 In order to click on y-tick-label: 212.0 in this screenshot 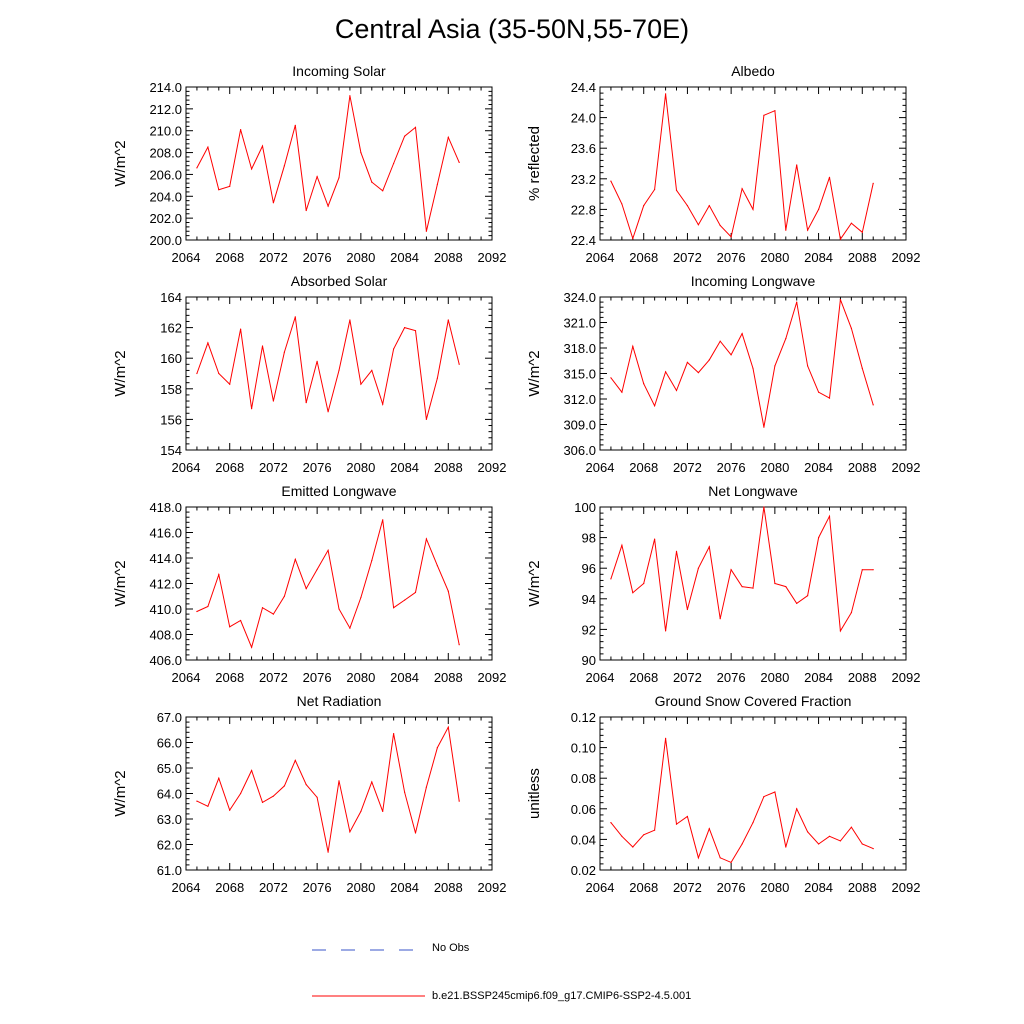, I will do `click(165, 109)`.